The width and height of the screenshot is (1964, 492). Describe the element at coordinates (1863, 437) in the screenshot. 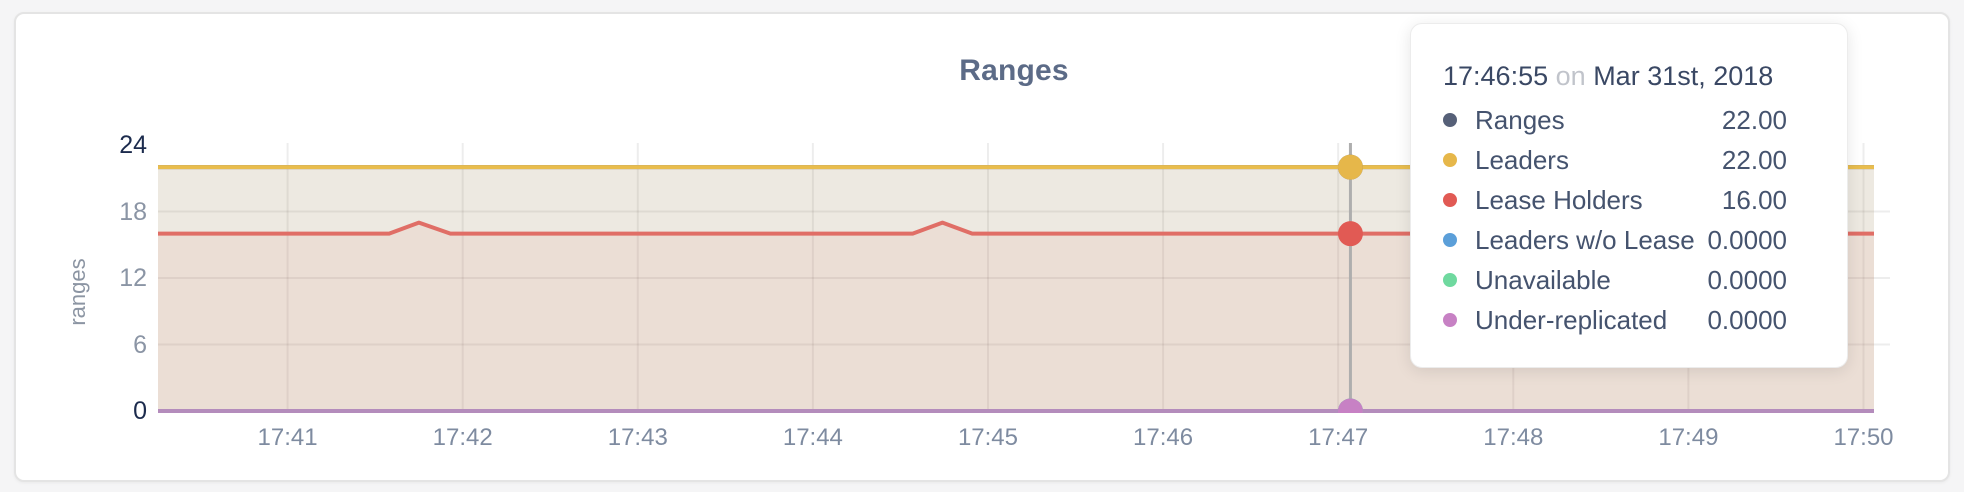

I see `x-tick-label: 17:50` at that location.